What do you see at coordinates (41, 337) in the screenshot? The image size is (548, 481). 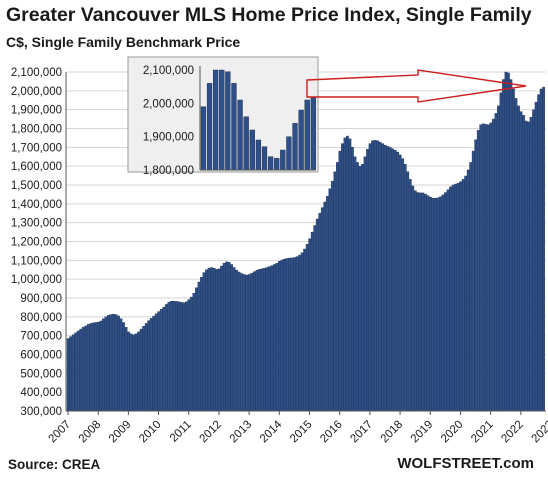 I see `y-tick-label: 700,000` at bounding box center [41, 337].